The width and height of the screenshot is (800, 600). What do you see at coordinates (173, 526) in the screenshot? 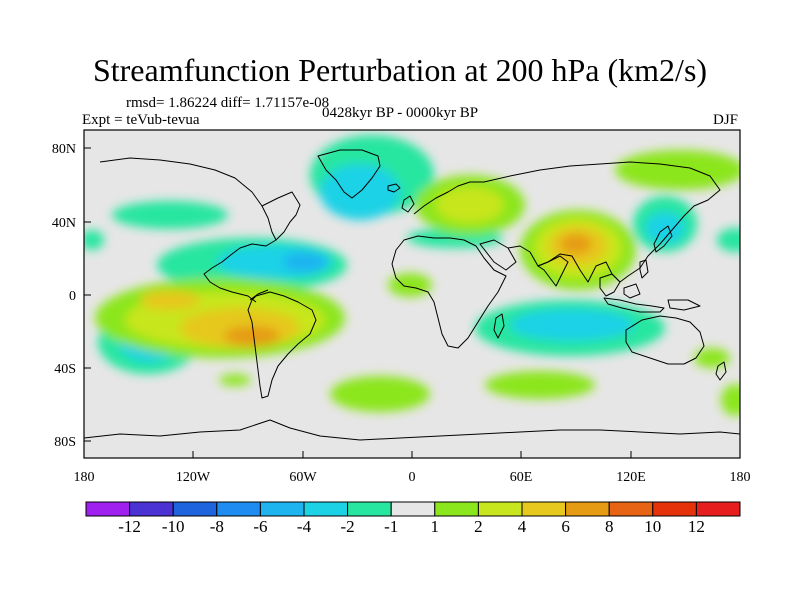
I see `colorbar-label: -10` at bounding box center [173, 526].